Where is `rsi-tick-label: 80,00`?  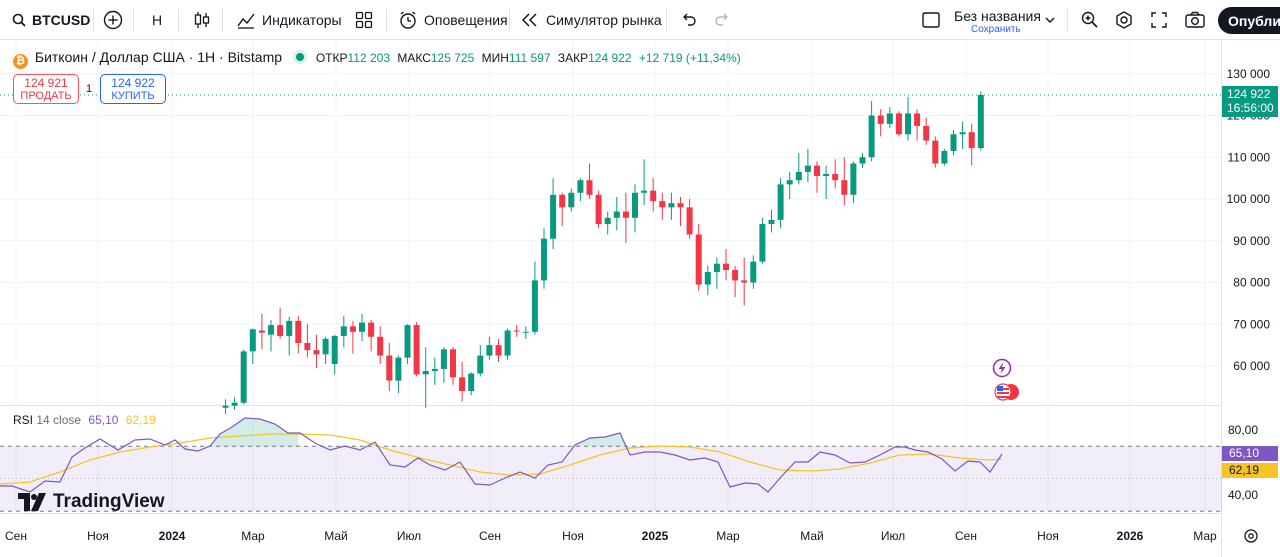
rsi-tick-label: 80,00 is located at coordinates (1243, 430).